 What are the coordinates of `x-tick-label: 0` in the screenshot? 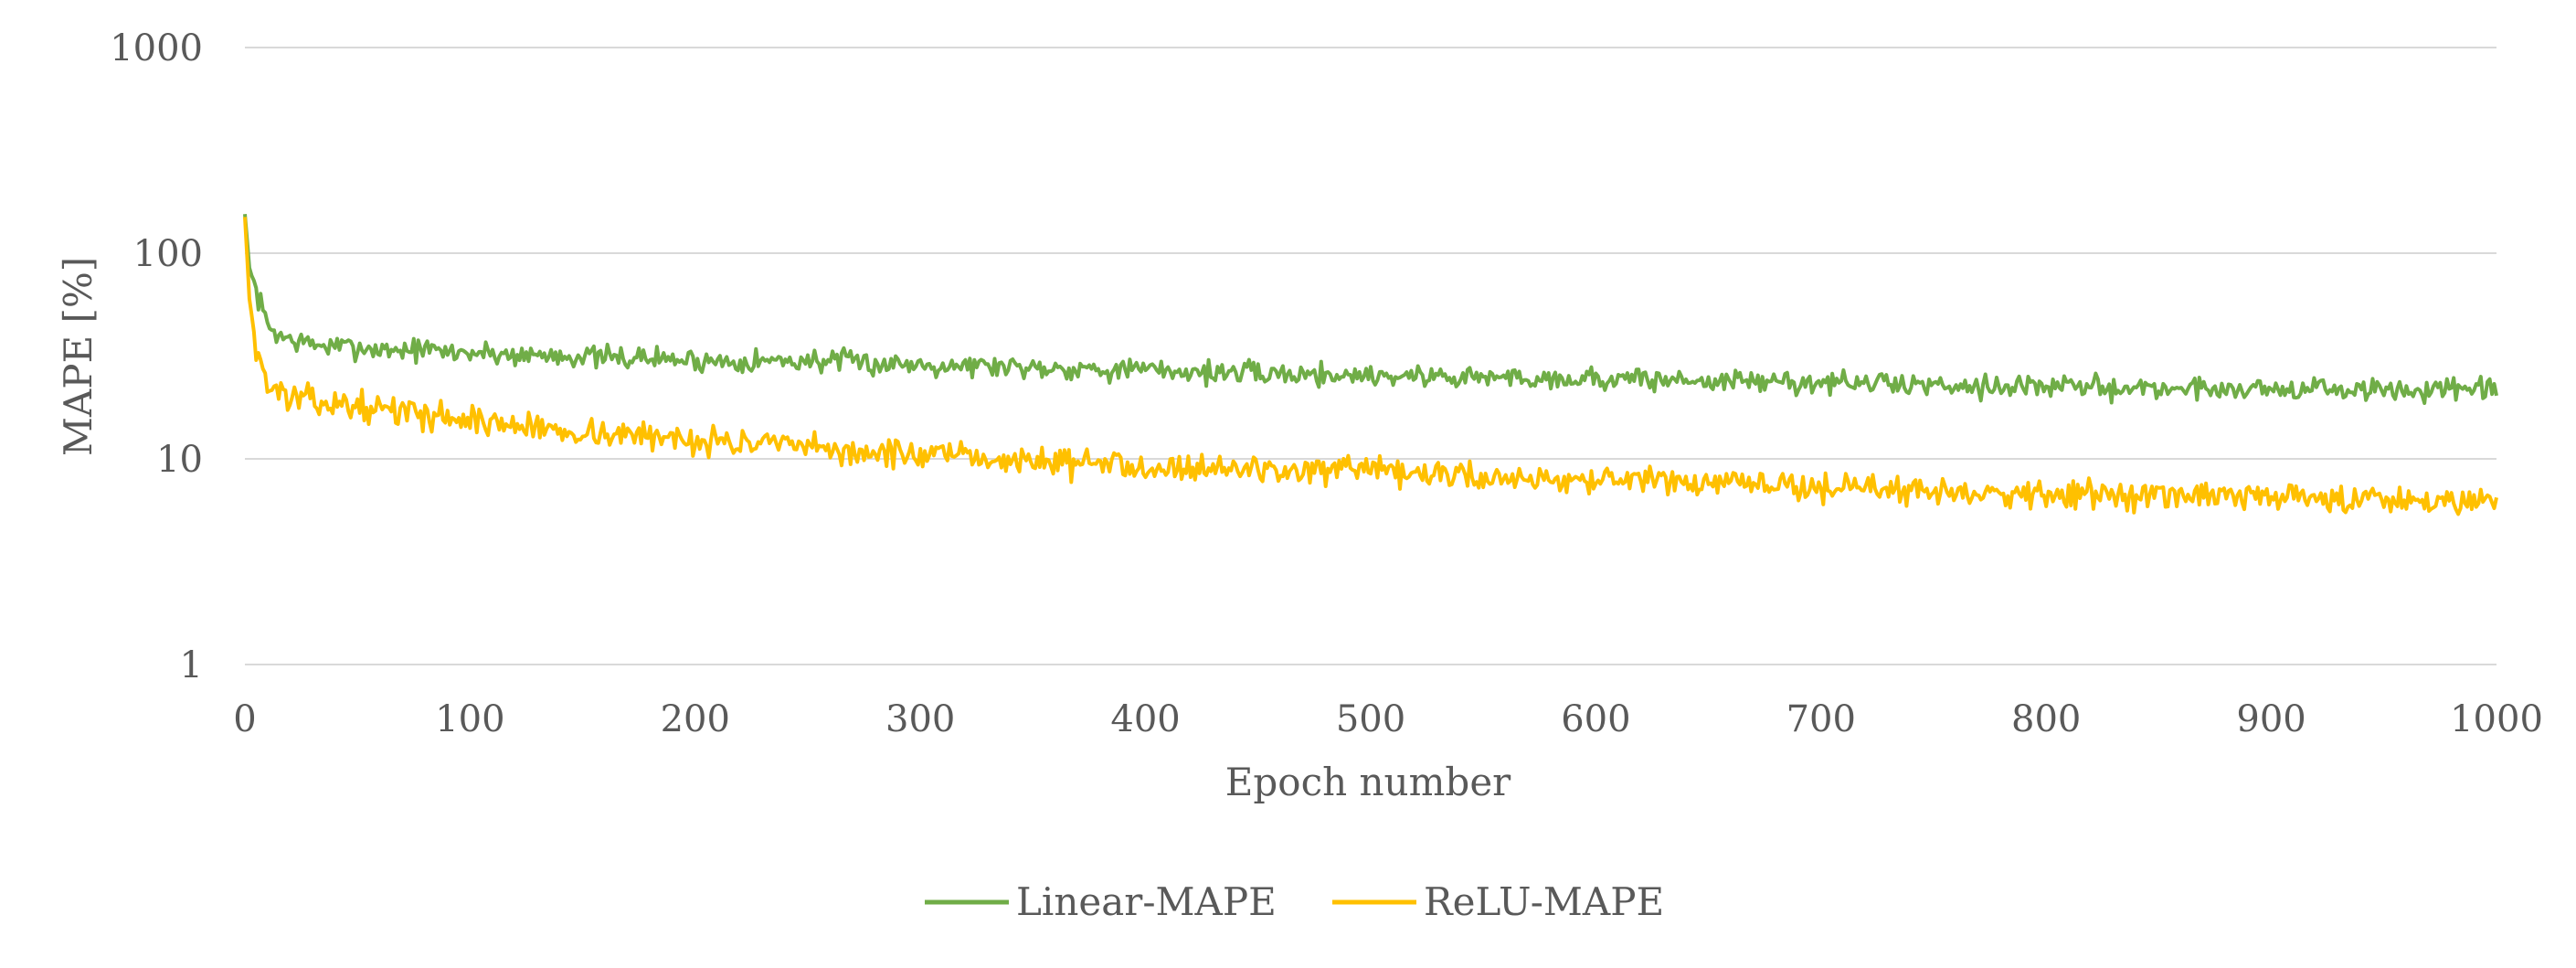 It's located at (244, 719).